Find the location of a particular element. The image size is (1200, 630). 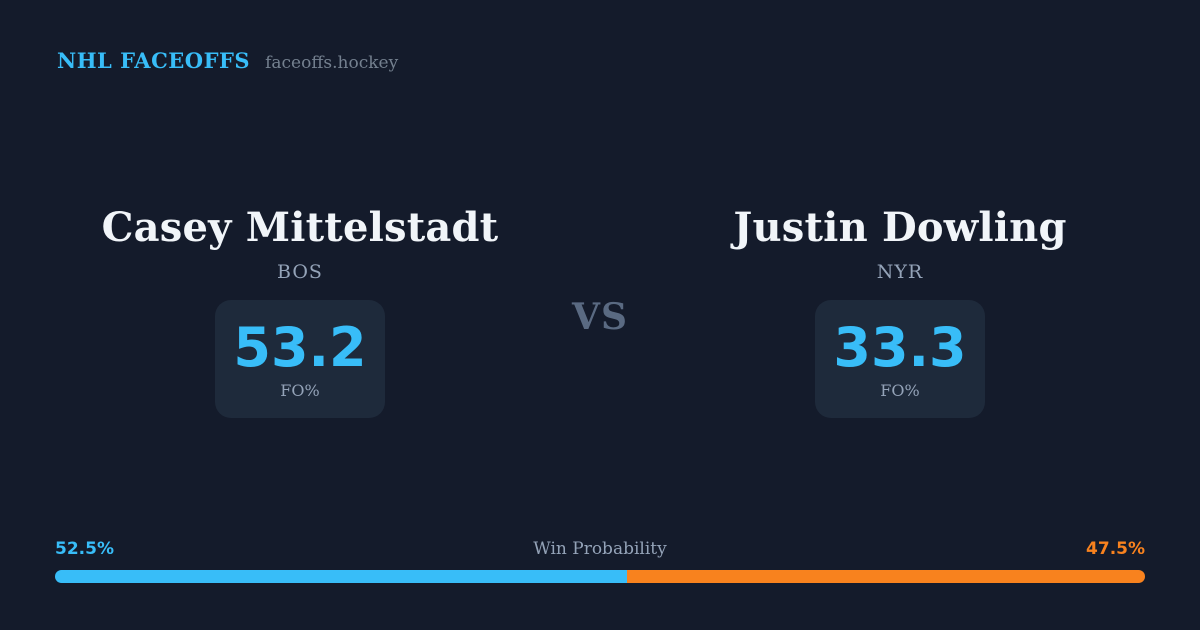

win-probability-section: 52.5% Win Probability 47.5% is located at coordinates (600, 561).